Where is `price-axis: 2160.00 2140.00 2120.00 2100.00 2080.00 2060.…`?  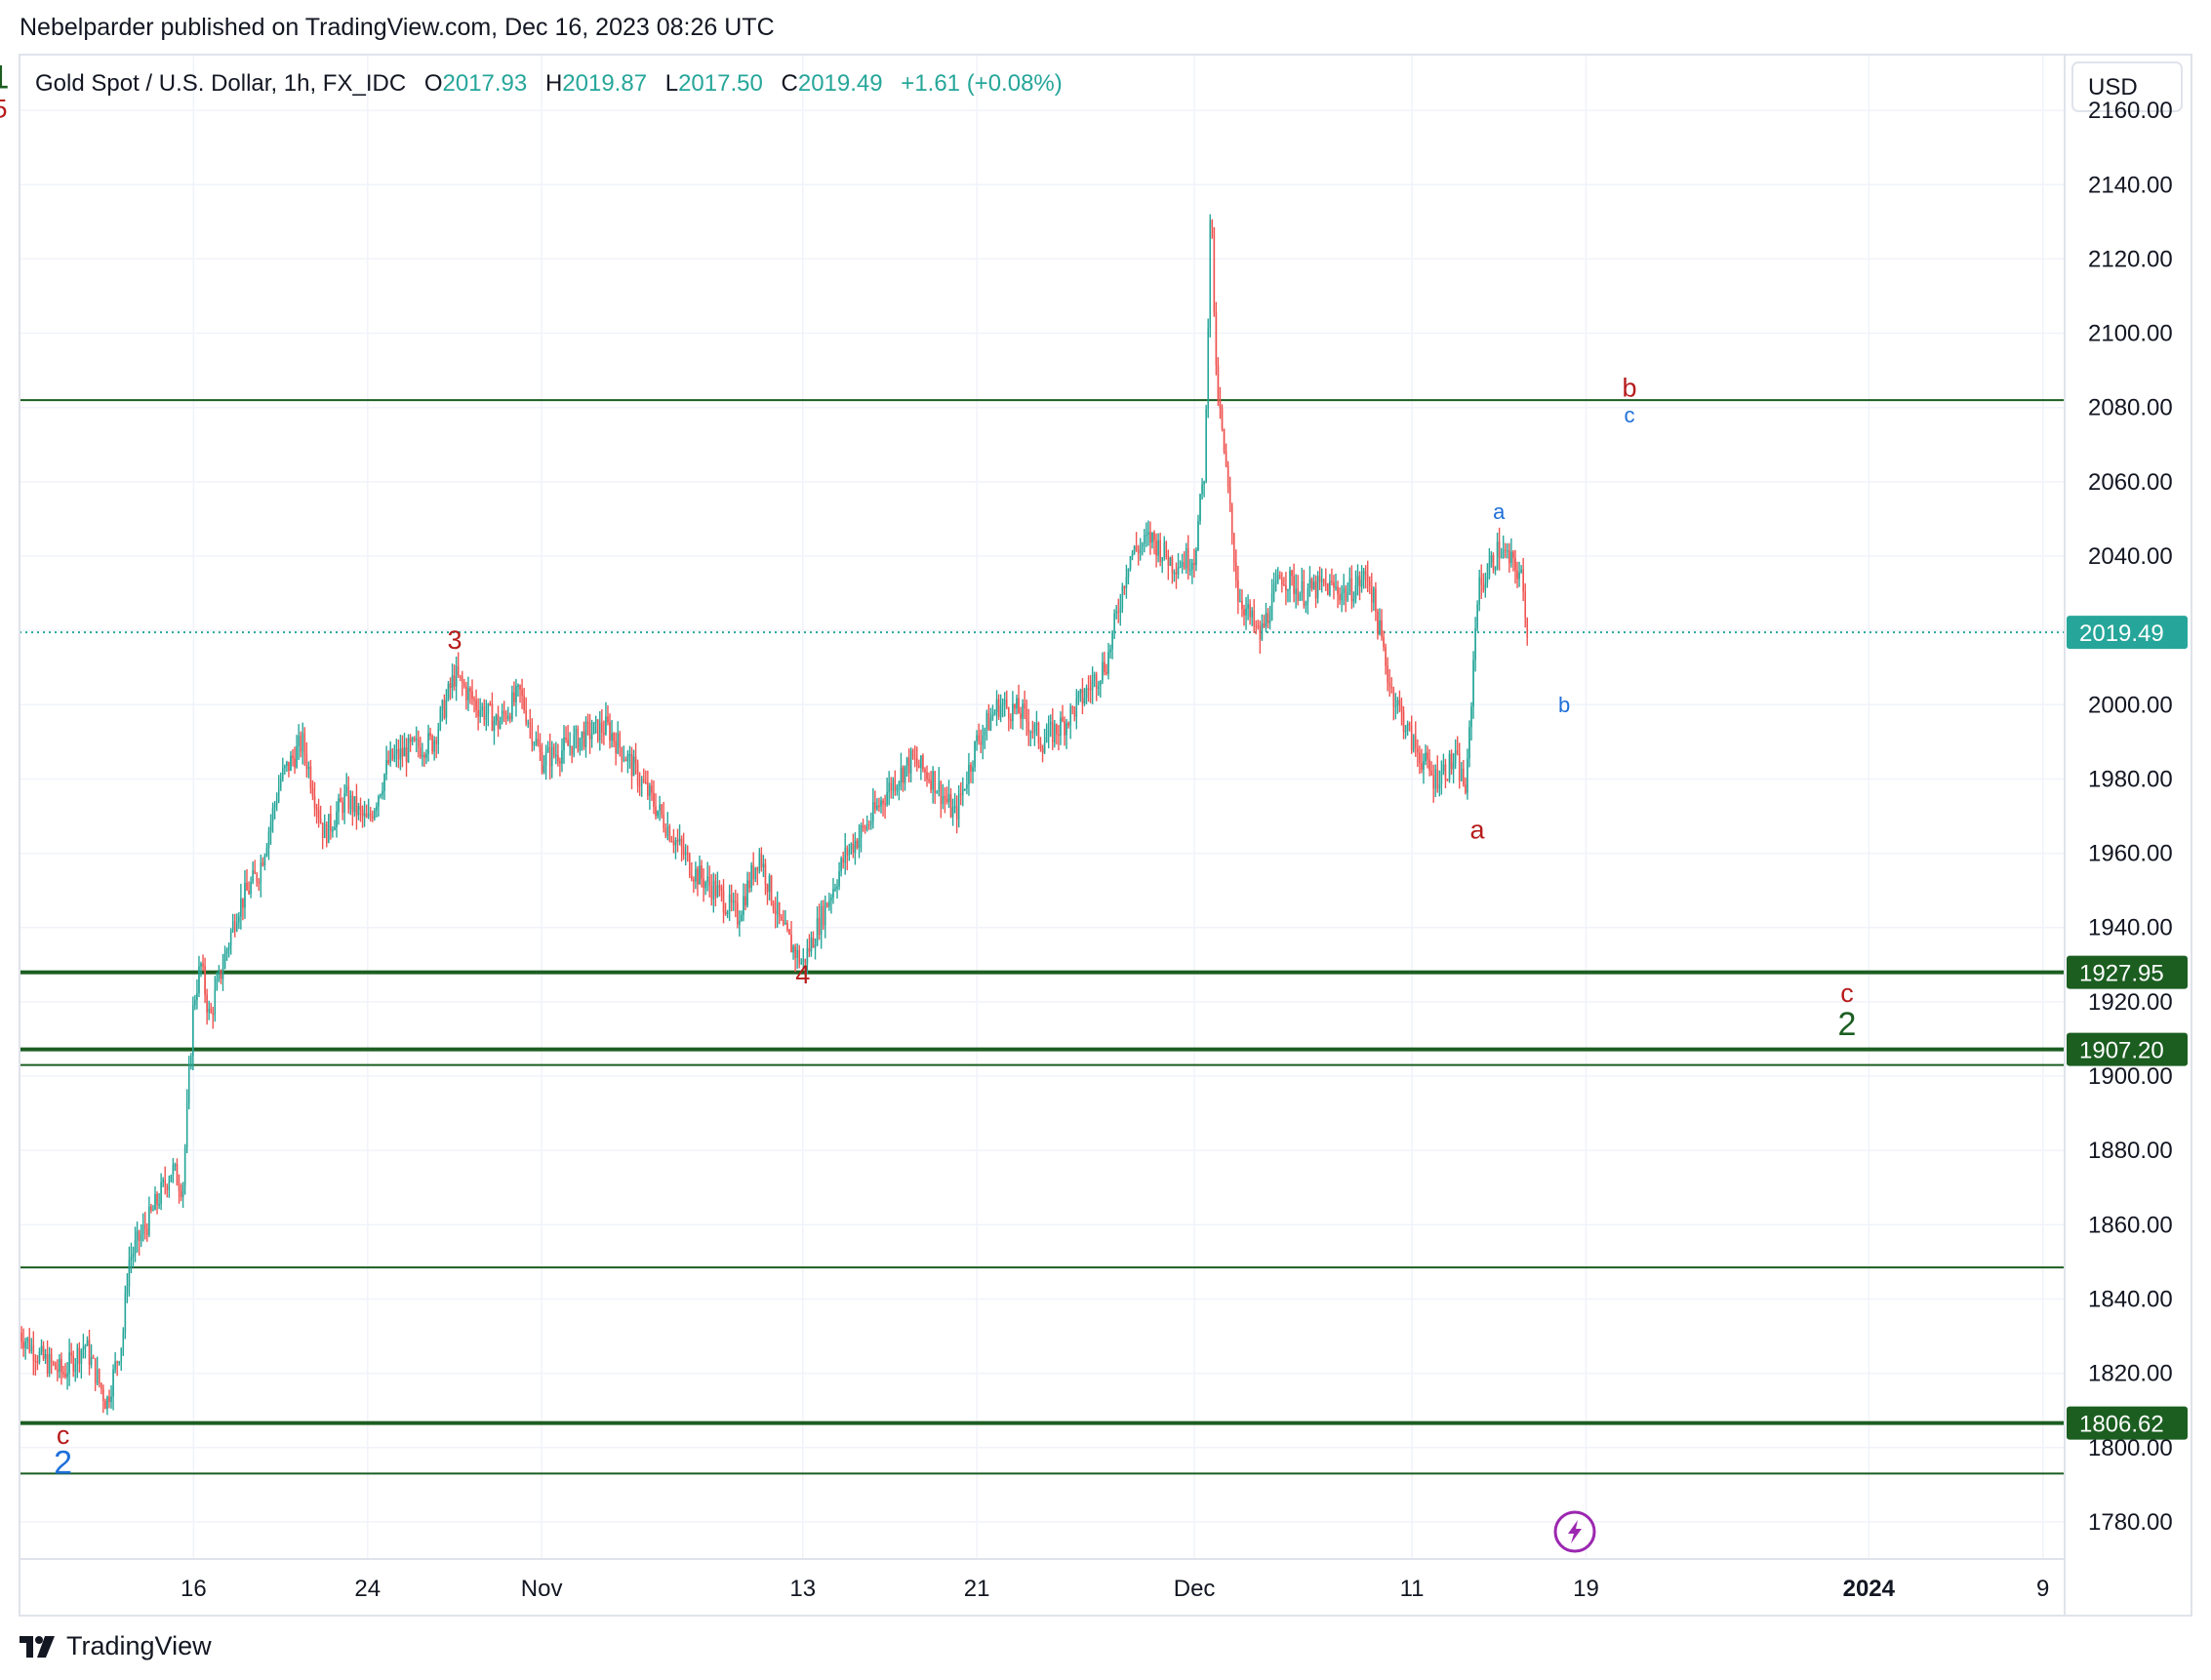 price-axis: 2160.00 2140.00 2120.00 2100.00 2080.00 2060.… is located at coordinates (2130, 817).